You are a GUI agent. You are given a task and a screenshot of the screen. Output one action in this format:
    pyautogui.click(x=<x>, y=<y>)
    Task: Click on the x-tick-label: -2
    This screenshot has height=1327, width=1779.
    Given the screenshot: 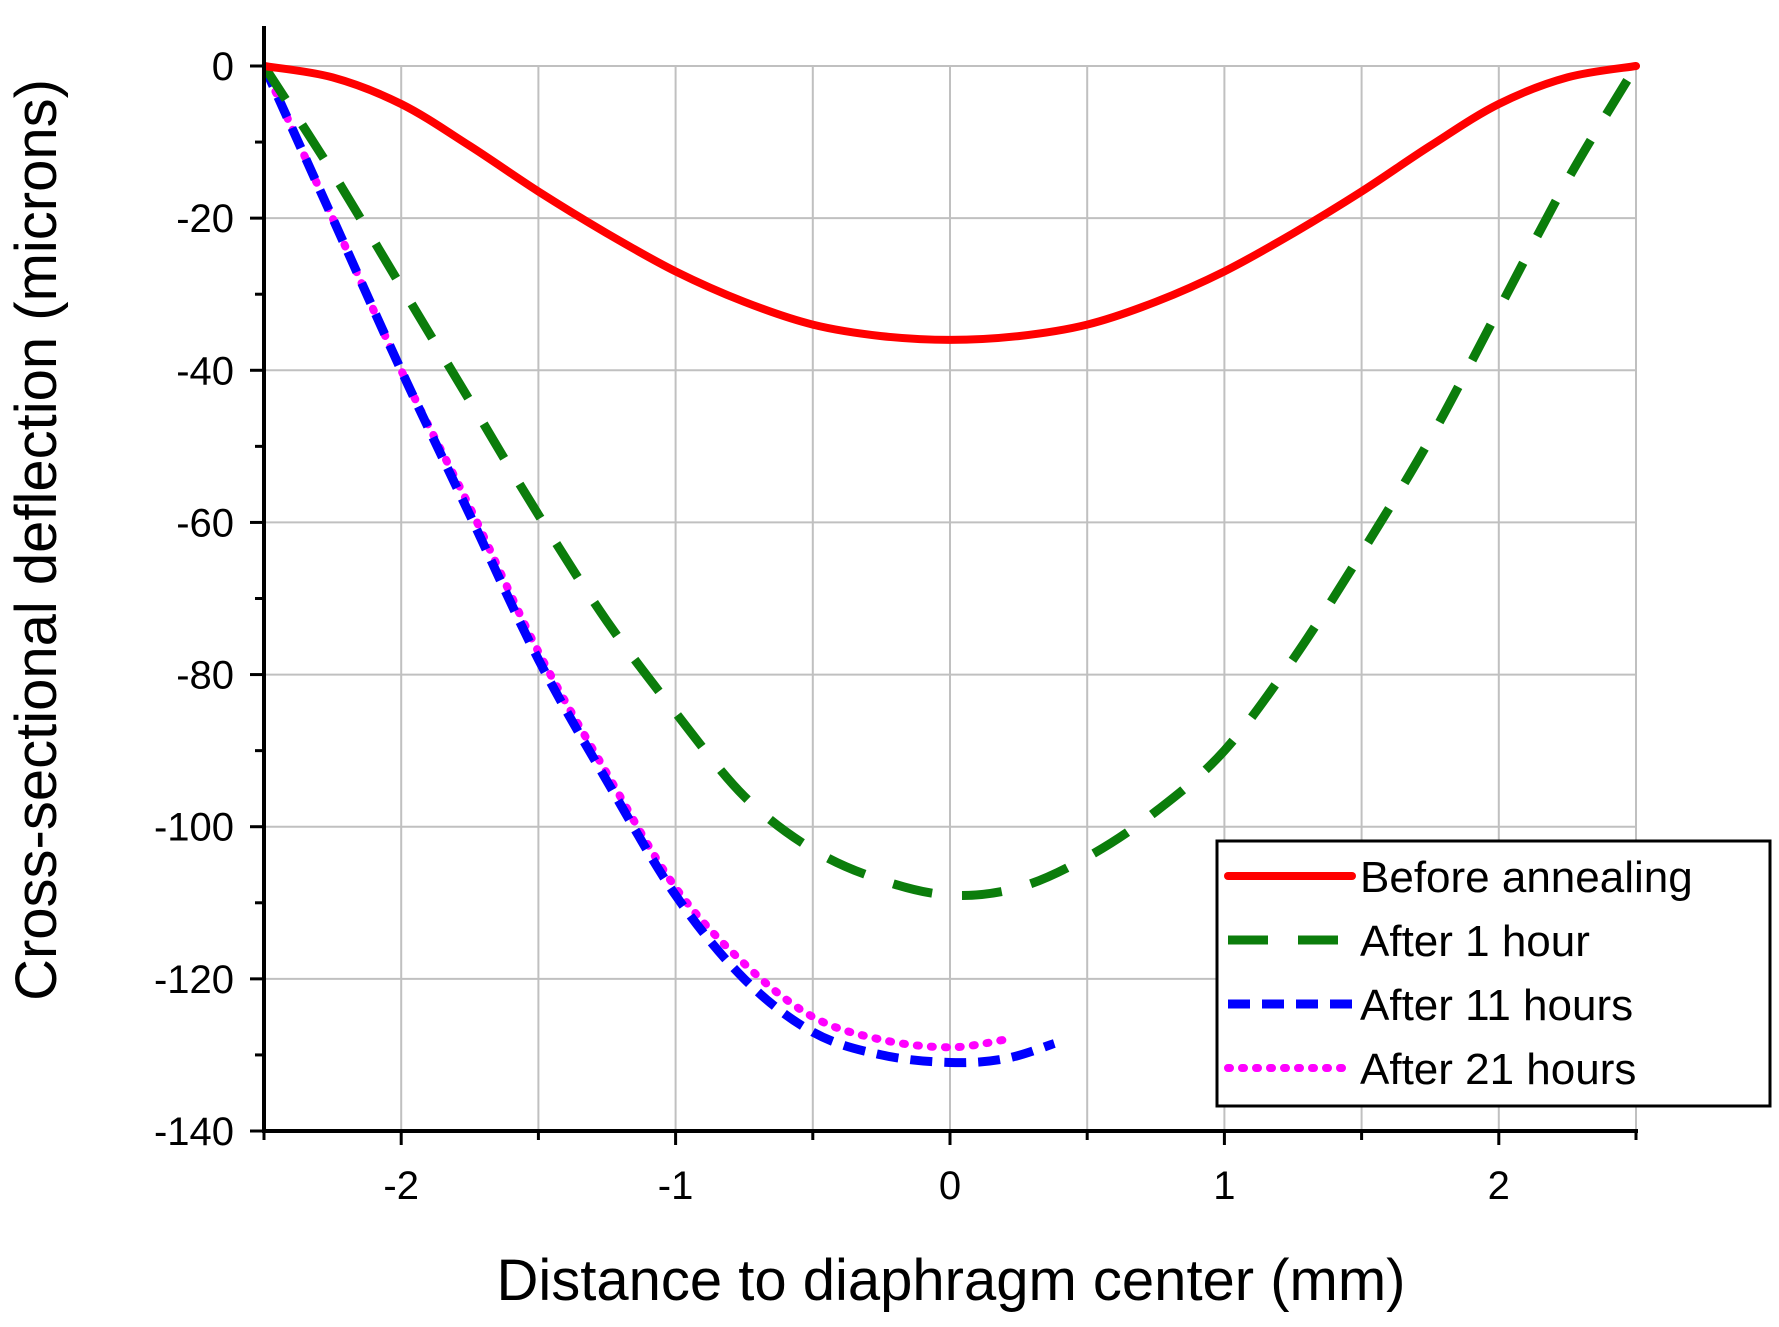 What is the action you would take?
    pyautogui.click(x=401, y=1186)
    